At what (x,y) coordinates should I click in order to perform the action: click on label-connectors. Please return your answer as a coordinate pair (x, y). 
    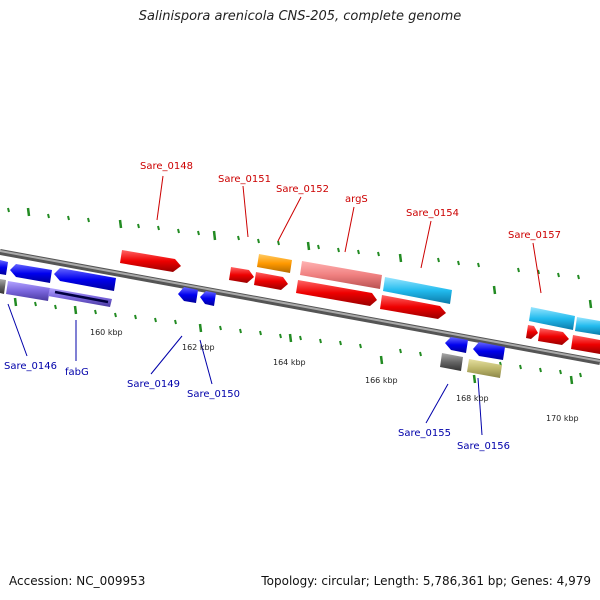
    Looking at the image, I should click on (349, 234).